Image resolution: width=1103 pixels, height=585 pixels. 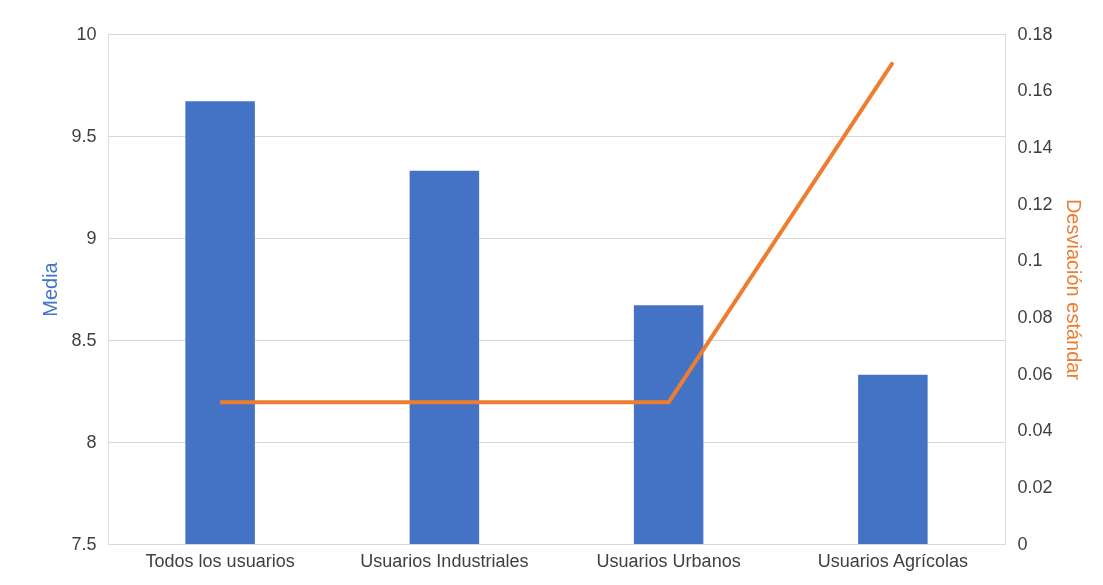 I want to click on y-axis-title: Media, so click(x=50, y=289).